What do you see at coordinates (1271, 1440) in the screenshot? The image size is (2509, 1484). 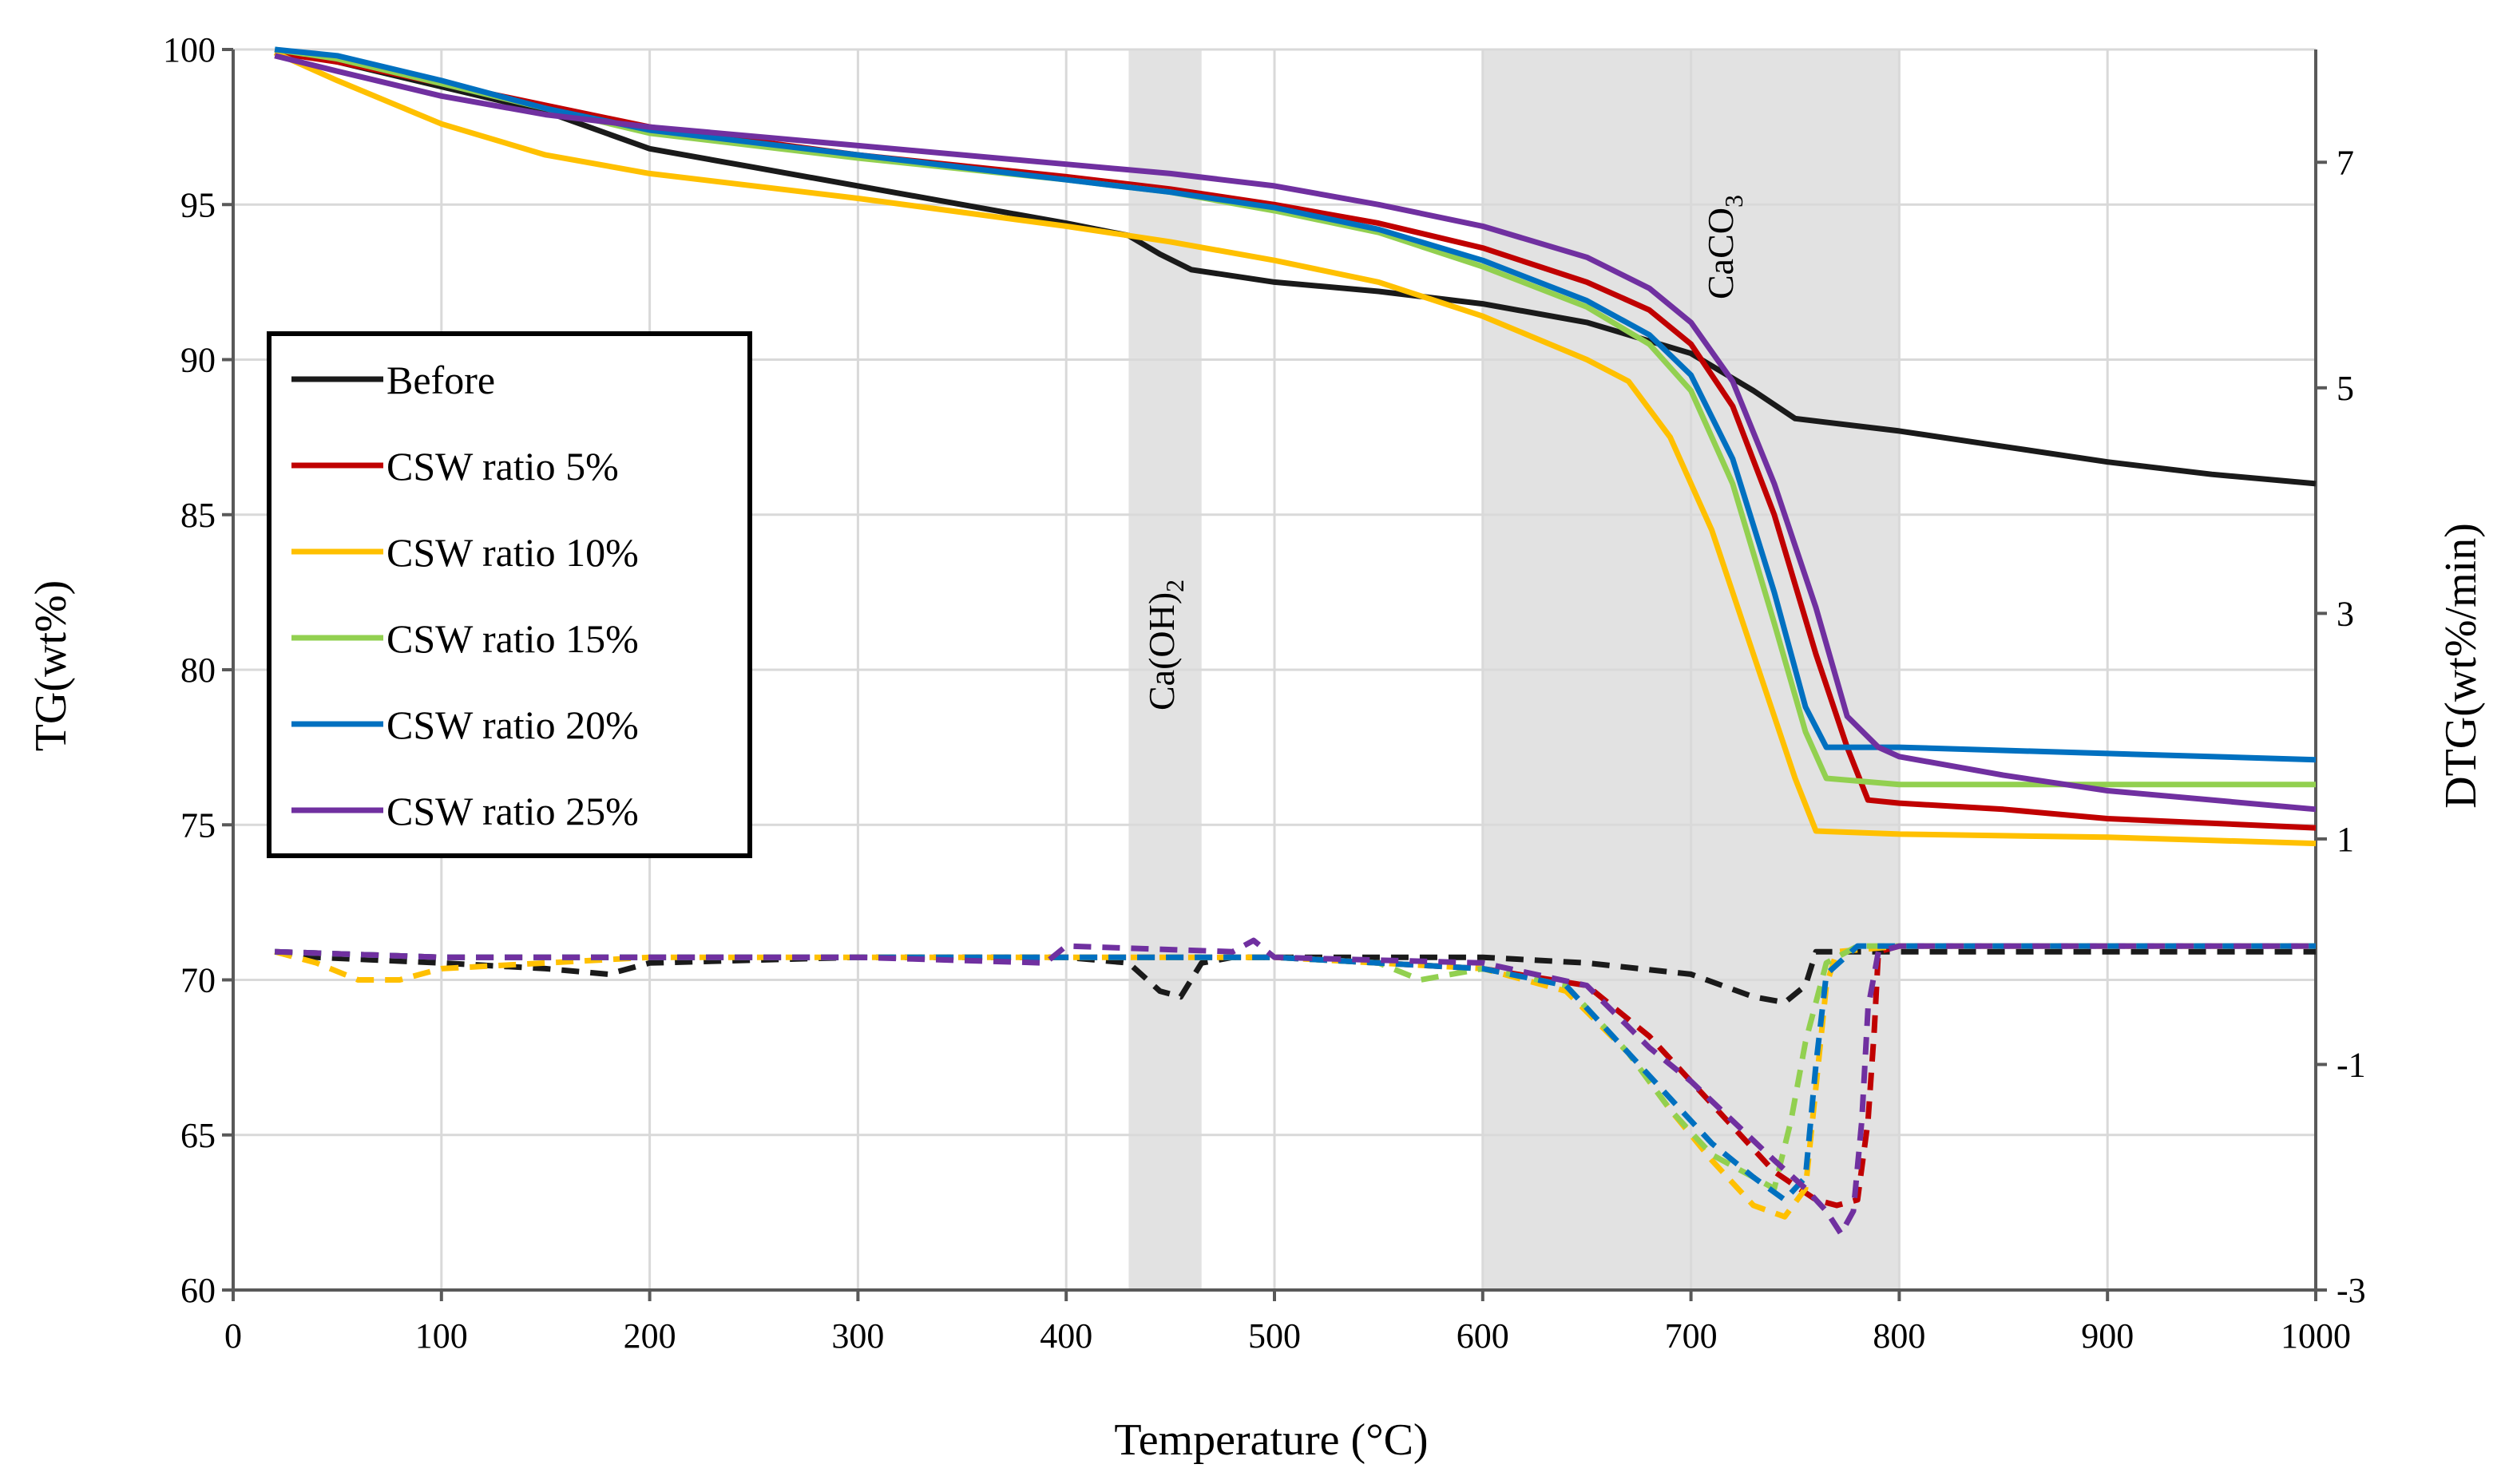 I see `x-axis-title: Temperature (°C)` at bounding box center [1271, 1440].